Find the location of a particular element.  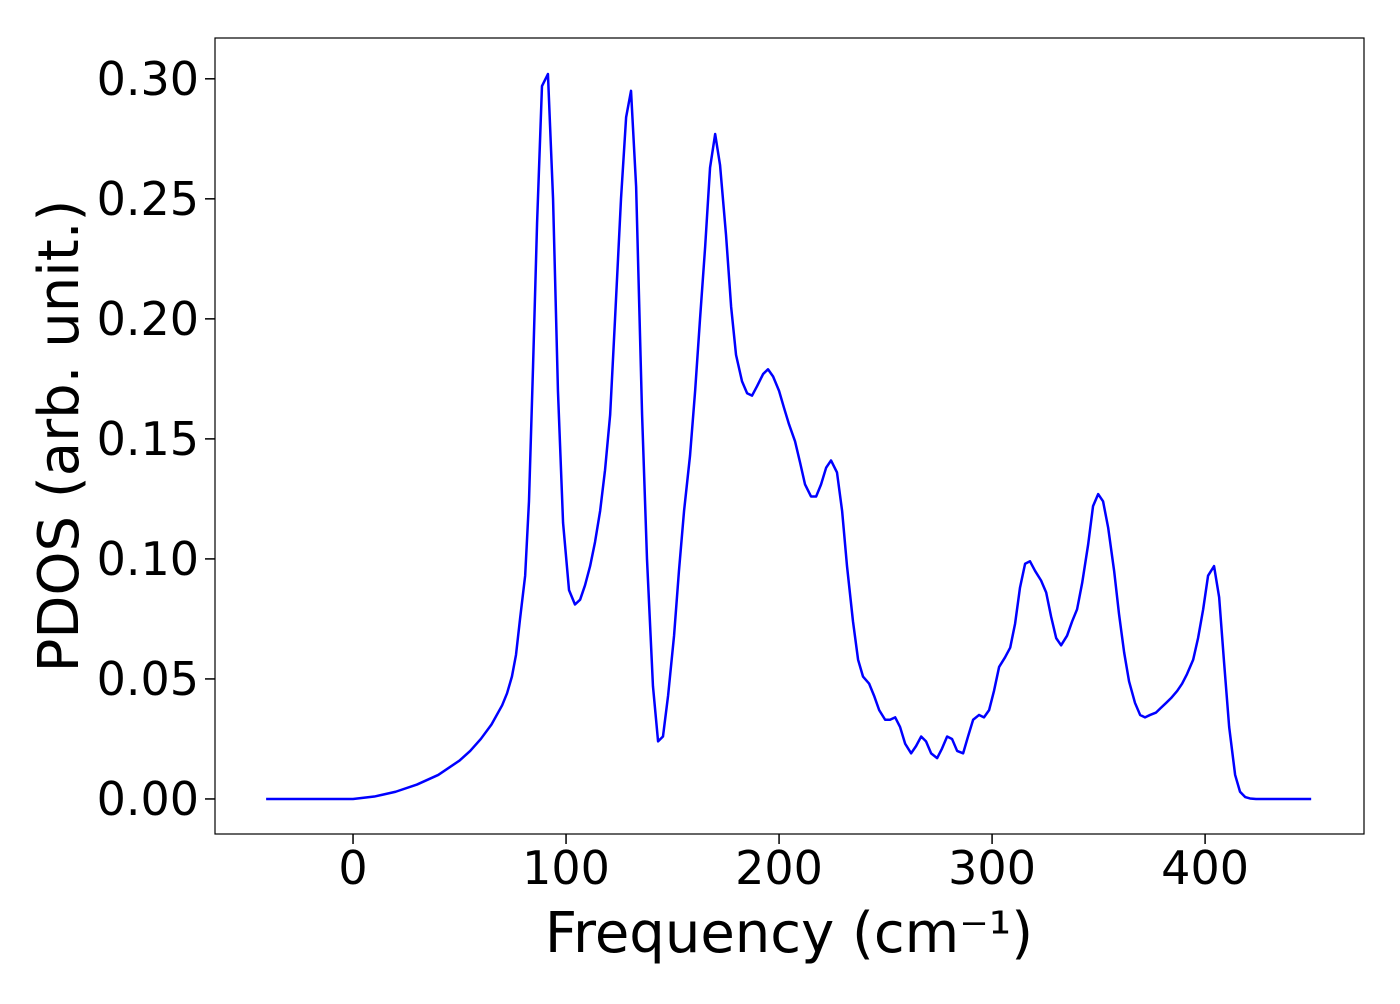

x-tick-label: 300 is located at coordinates (992, 868).